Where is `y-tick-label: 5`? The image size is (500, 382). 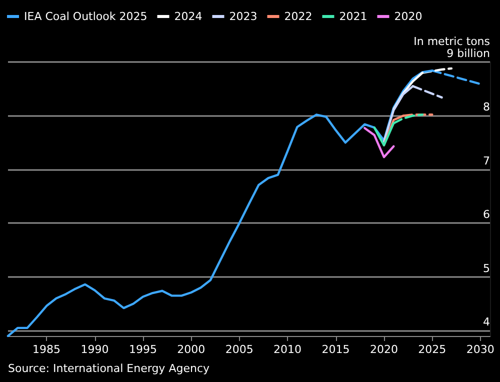
y-tick-label: 5 is located at coordinates (486, 268).